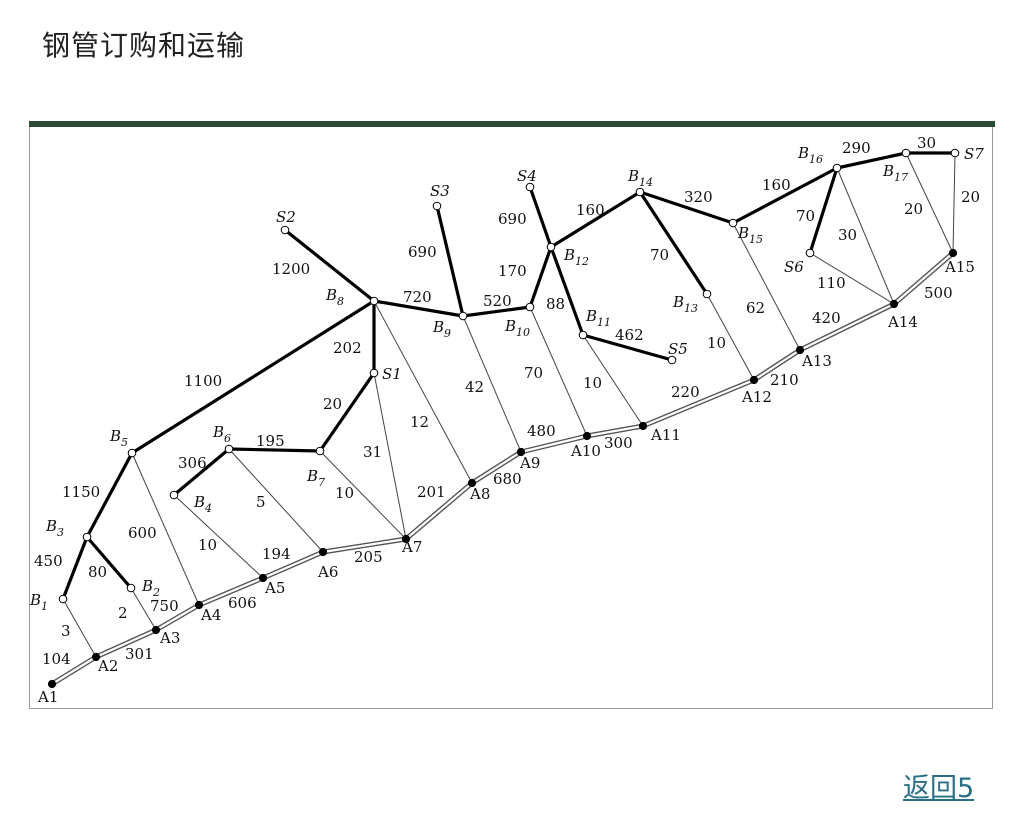  I want to click on railway-edge-b16-b17, so click(871, 160).